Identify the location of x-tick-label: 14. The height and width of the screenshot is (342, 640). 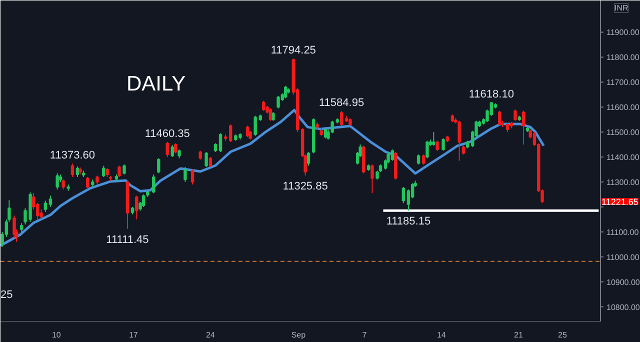
(441, 335).